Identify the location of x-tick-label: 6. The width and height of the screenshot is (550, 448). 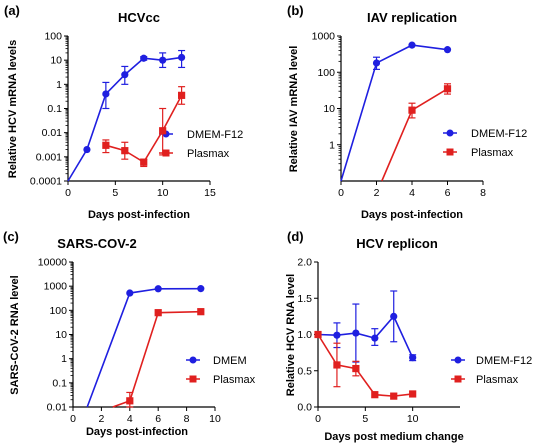
(448, 193).